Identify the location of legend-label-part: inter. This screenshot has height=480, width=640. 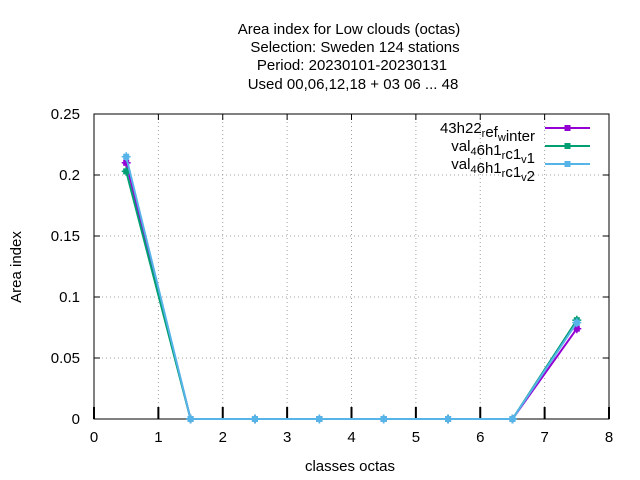
(520, 136).